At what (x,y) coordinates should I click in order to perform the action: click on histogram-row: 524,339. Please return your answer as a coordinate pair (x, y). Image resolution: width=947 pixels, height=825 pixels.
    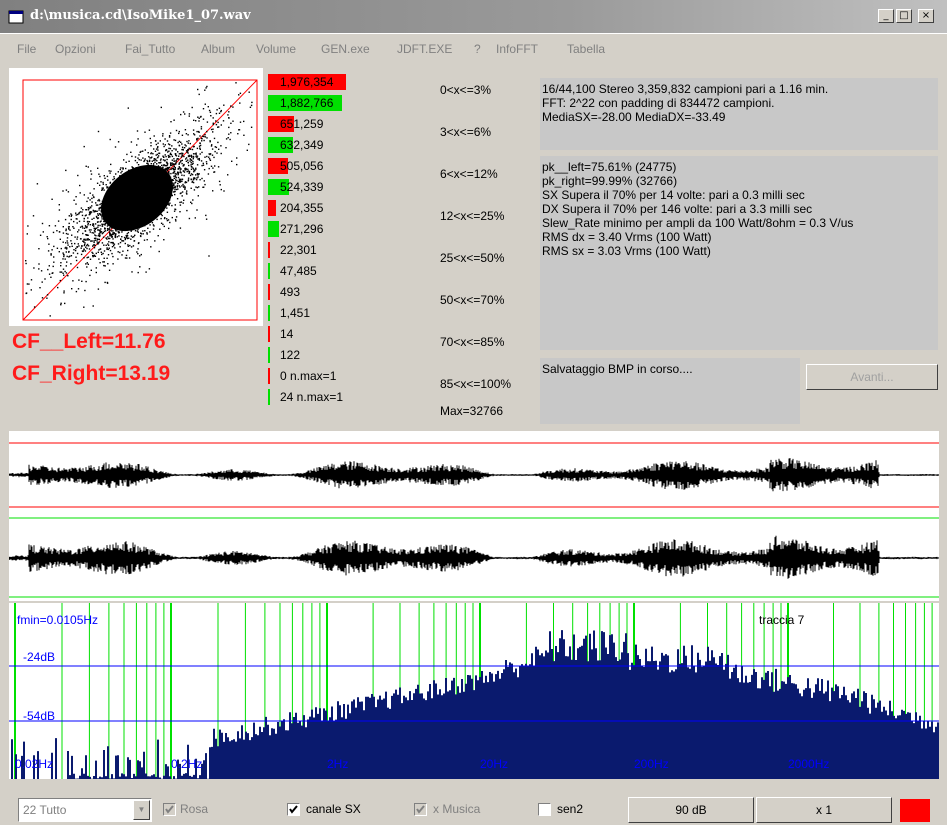
    Looking at the image, I should click on (316, 187).